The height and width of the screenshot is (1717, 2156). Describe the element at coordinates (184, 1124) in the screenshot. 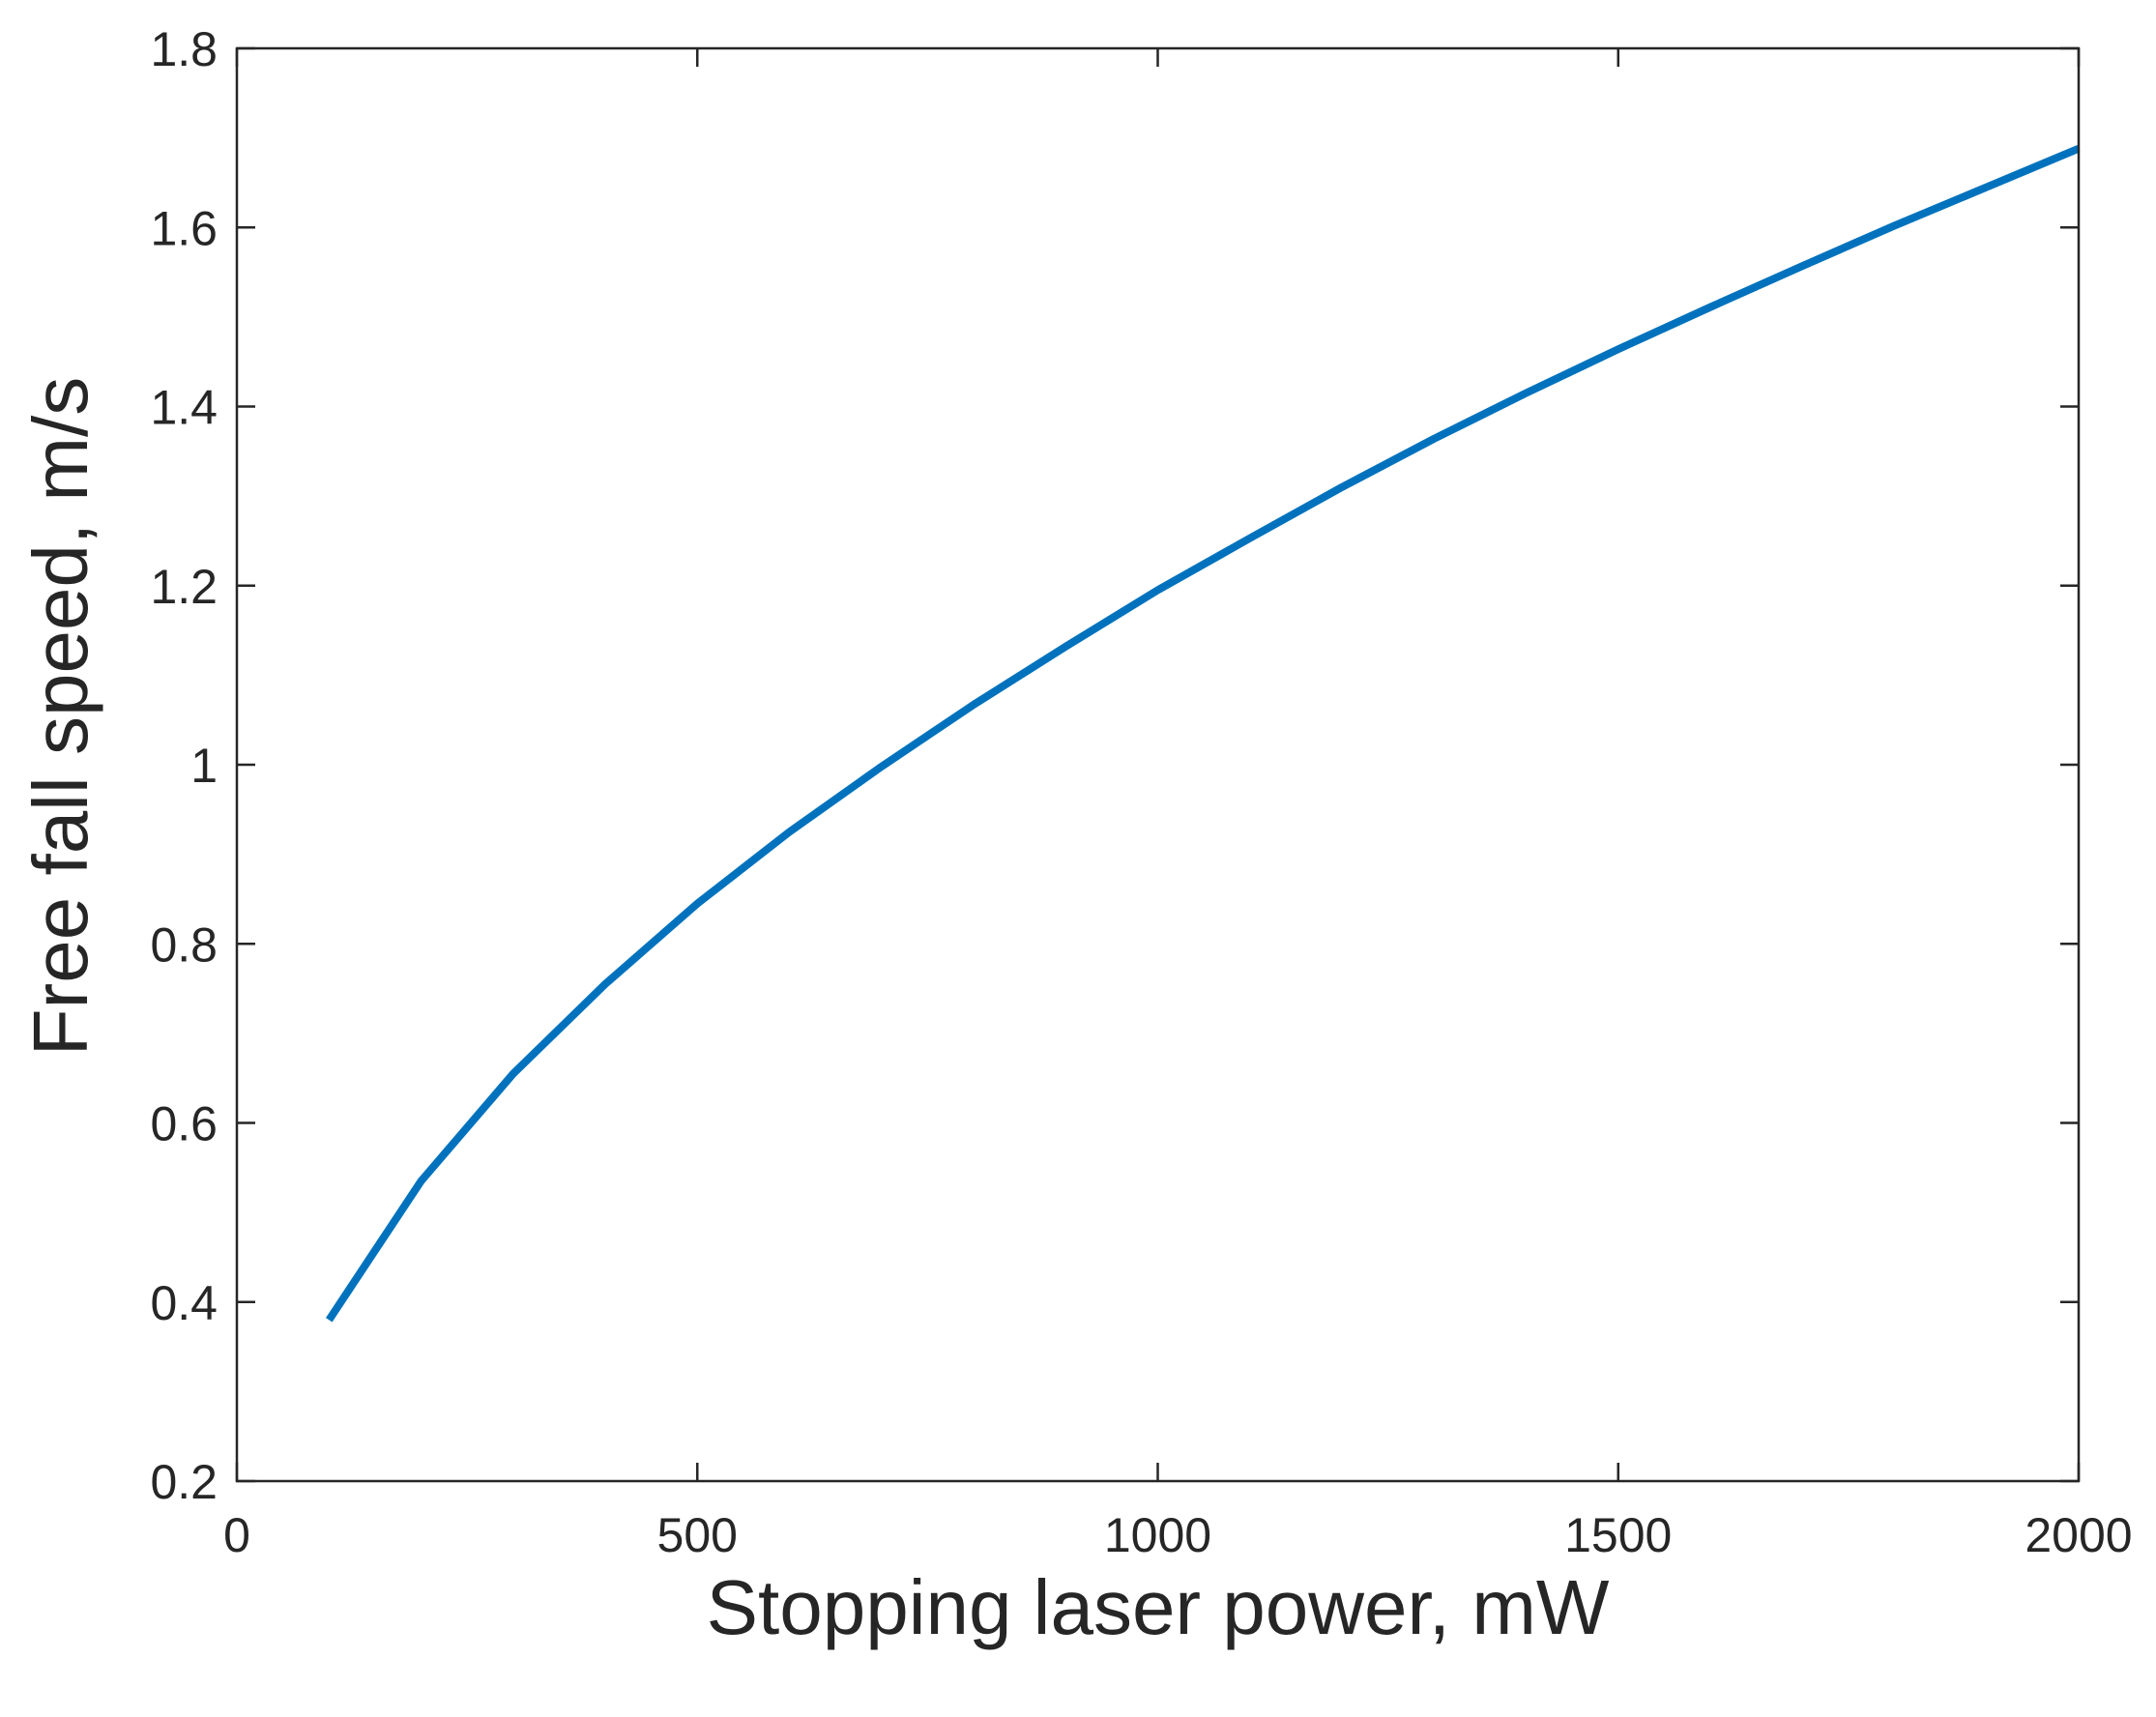

I see `y-tick-label: 0.6` at that location.